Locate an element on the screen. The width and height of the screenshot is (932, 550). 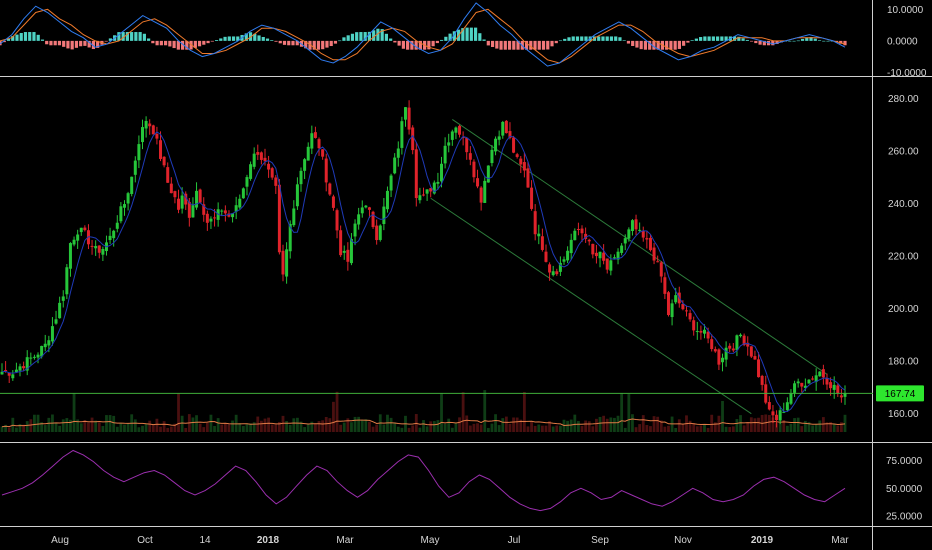
last-price-label: 167.74 is located at coordinates (900, 393).